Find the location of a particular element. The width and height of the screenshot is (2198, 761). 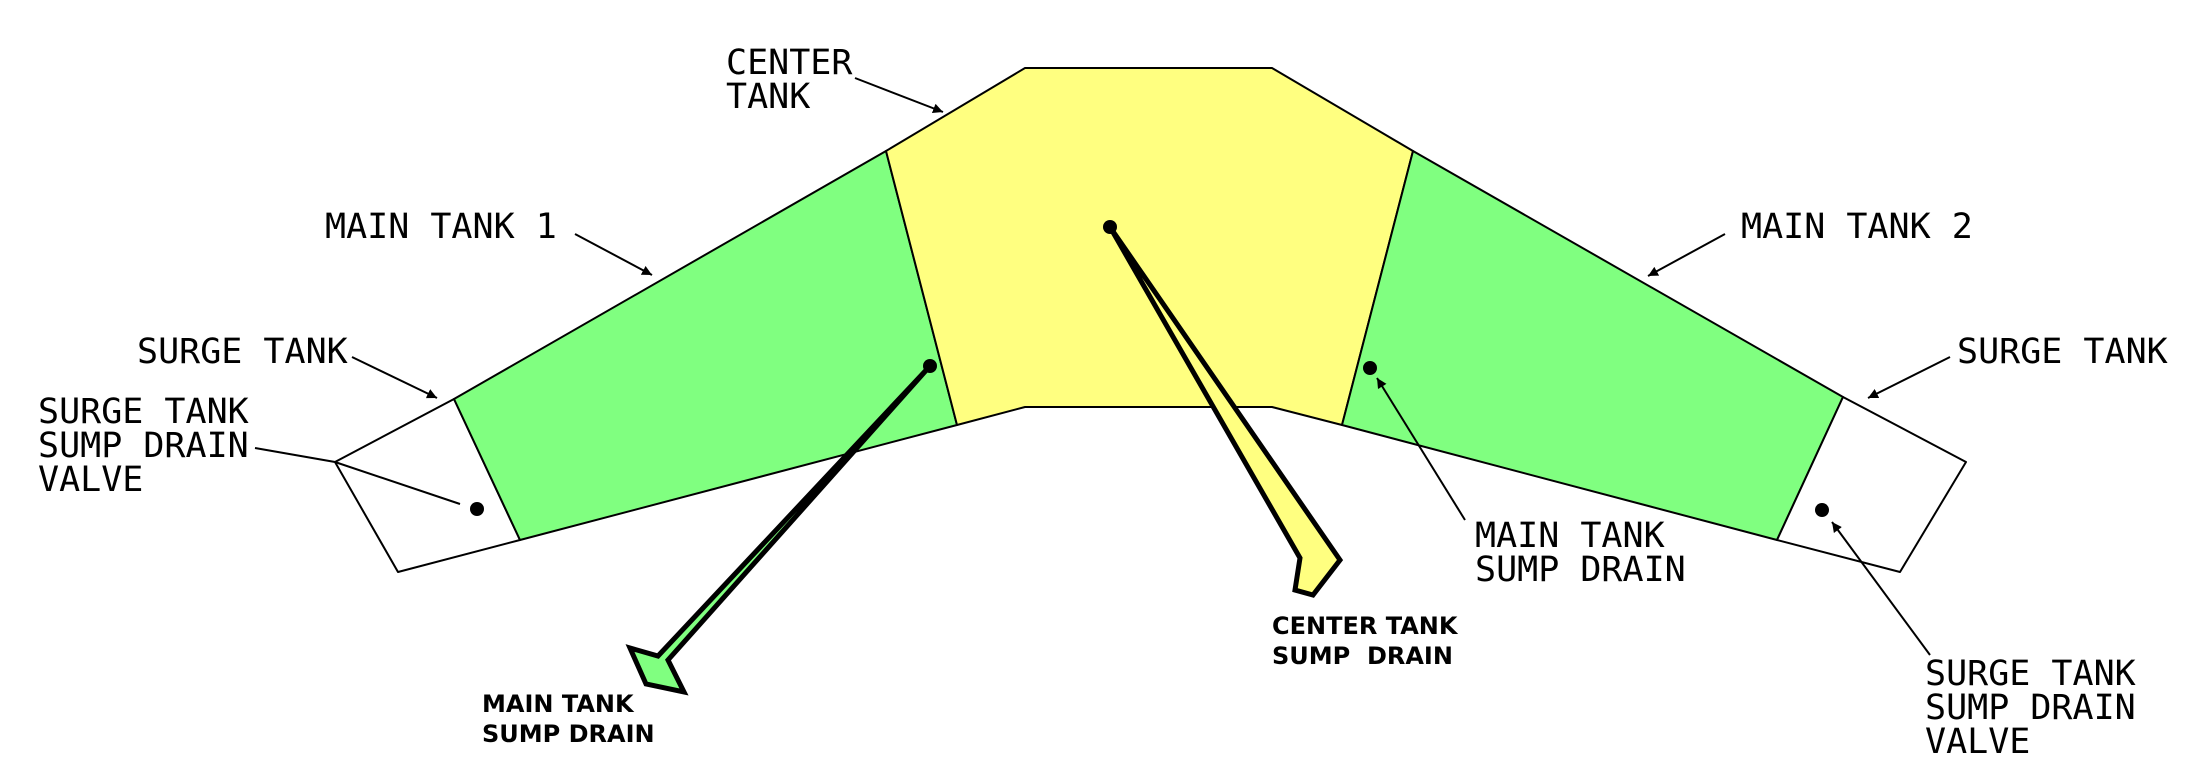

label-center-sump-small: CENTER TANK SUMP DRAIN is located at coordinates (1365, 641).